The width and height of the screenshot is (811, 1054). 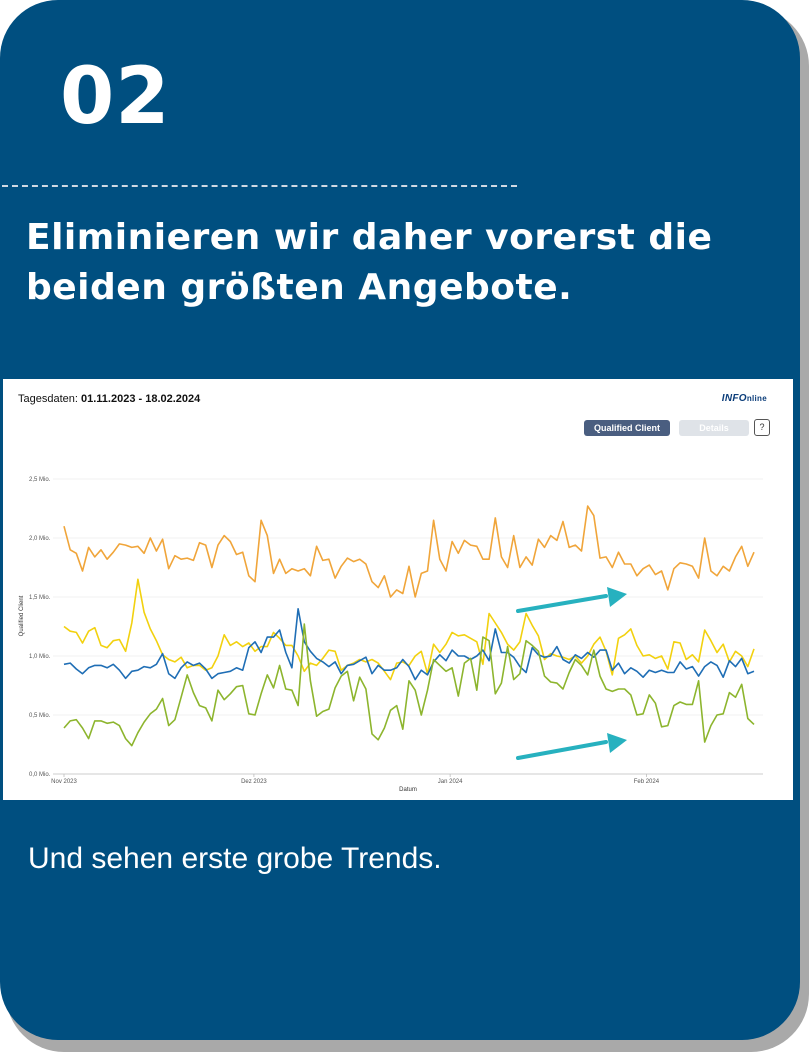 What do you see at coordinates (734, 398) in the screenshot?
I see `brand-logo-part-1: INFO` at bounding box center [734, 398].